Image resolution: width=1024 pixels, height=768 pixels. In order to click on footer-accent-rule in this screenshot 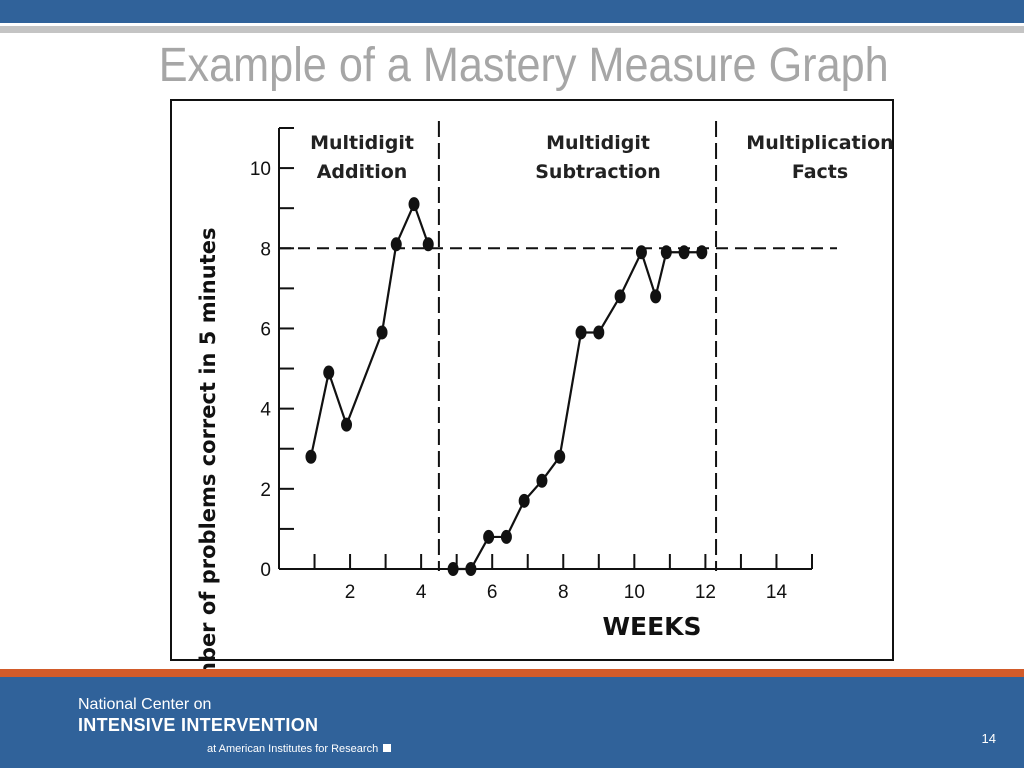, I will do `click(512, 673)`.